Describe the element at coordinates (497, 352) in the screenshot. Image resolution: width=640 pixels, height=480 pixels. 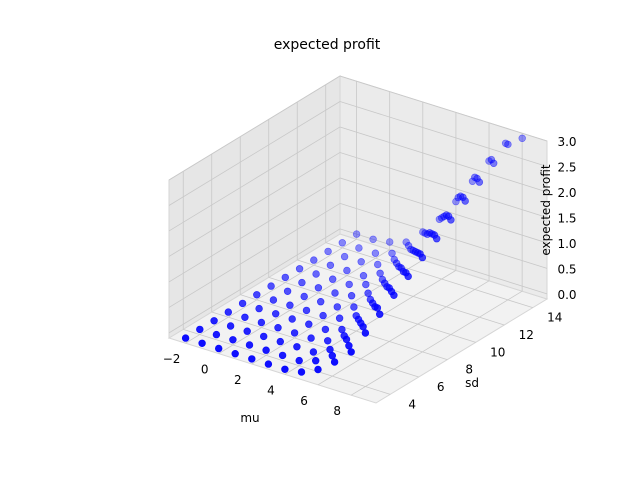
I see `y-tick-label: 10` at that location.